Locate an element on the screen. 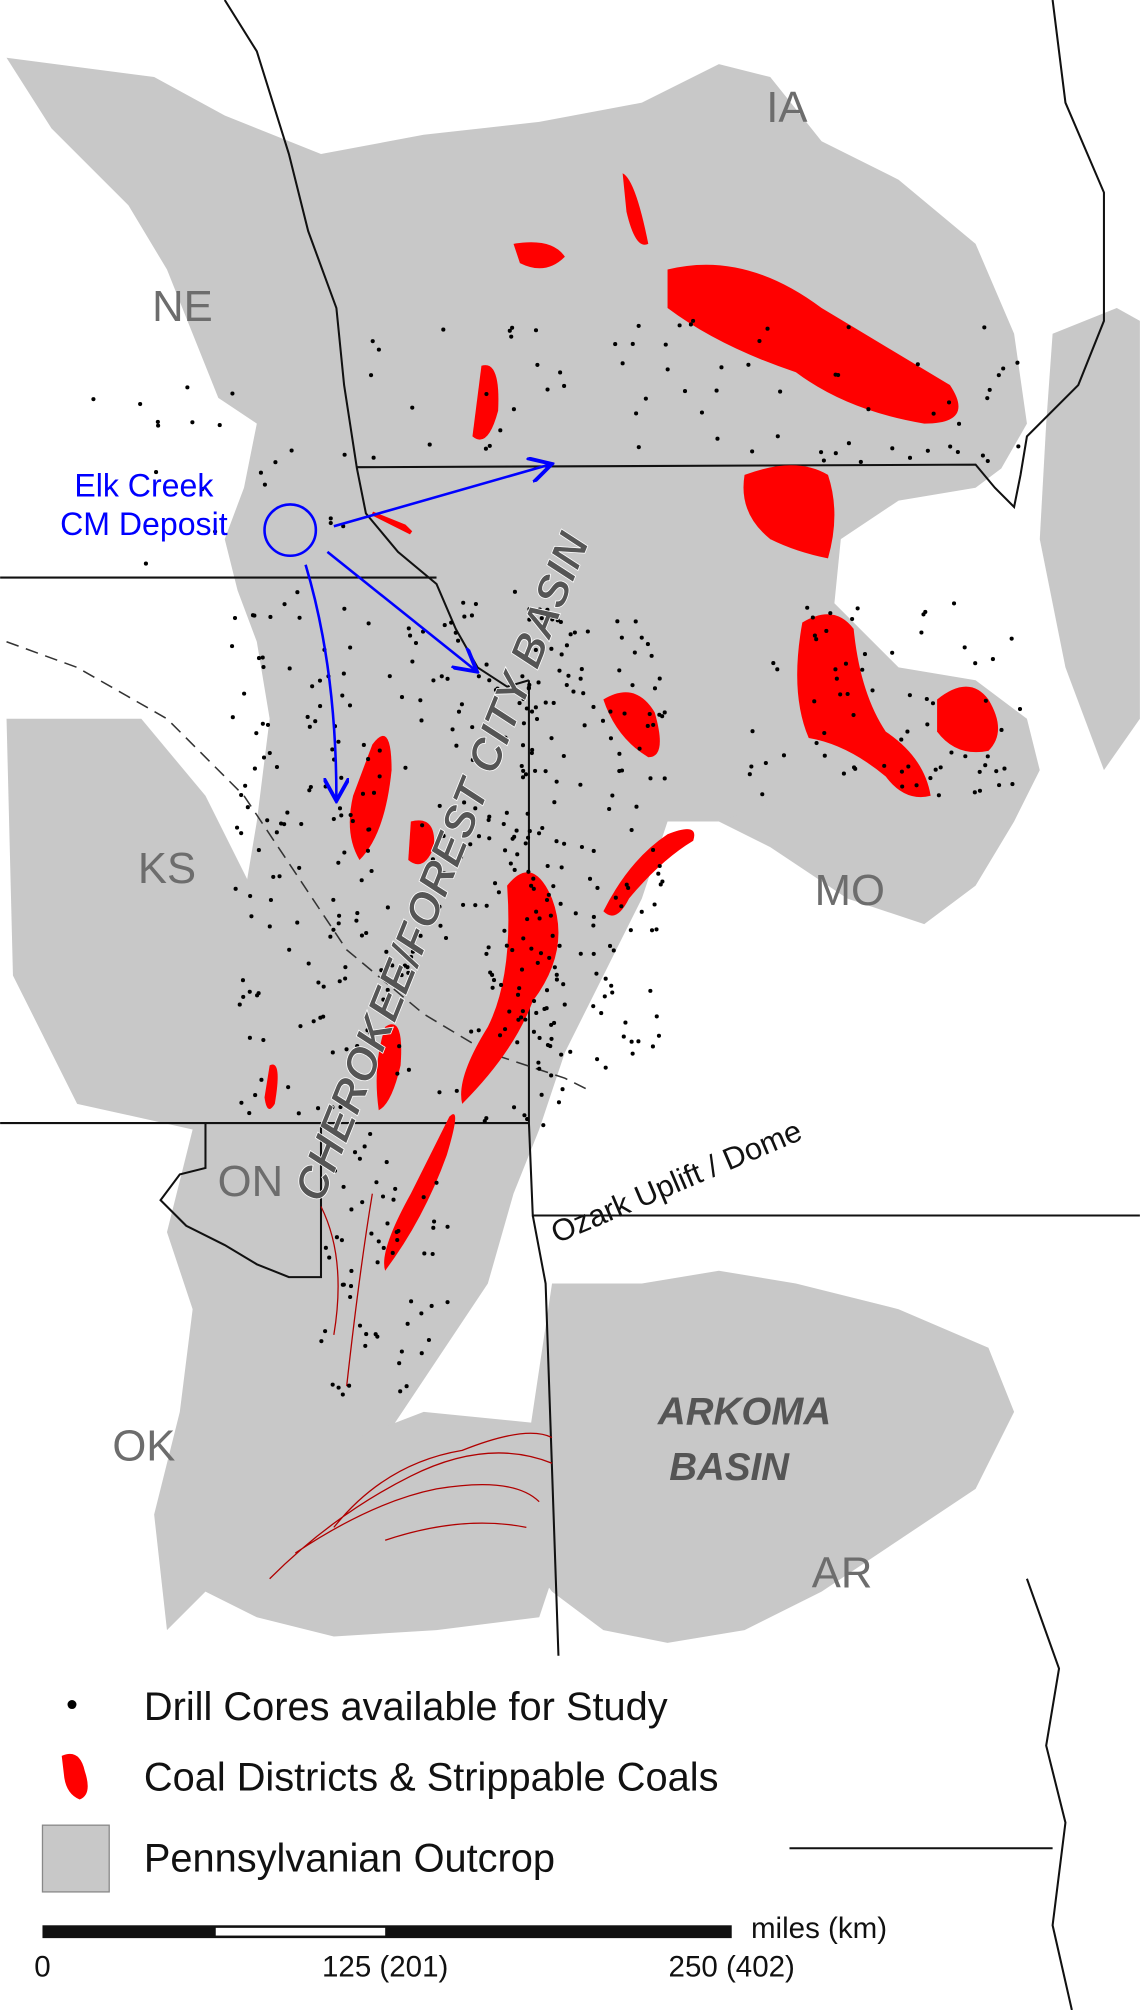  scale-segment is located at coordinates (300, 1931).